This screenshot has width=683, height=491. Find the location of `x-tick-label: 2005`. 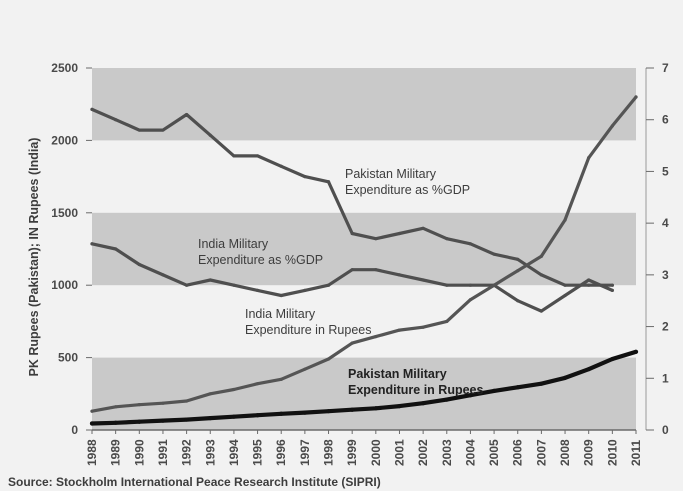

x-tick-label: 2005 is located at coordinates (494, 452).